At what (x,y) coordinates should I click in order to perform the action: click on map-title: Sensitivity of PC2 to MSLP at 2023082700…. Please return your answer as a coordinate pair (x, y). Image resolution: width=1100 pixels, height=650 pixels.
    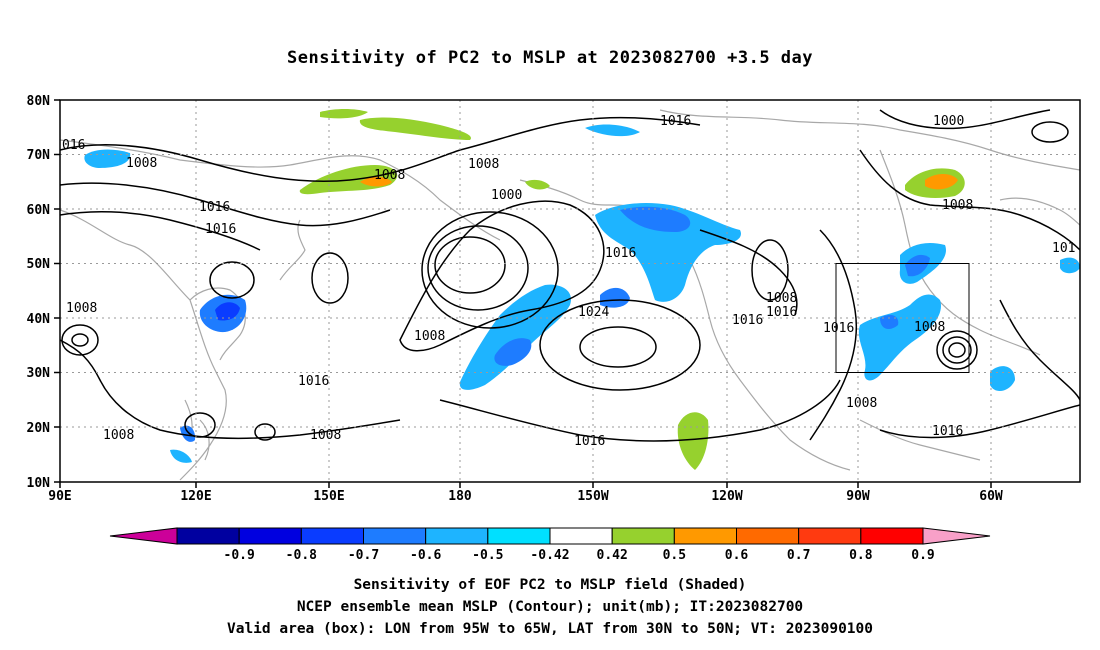
    Looking at the image, I should click on (549, 58).